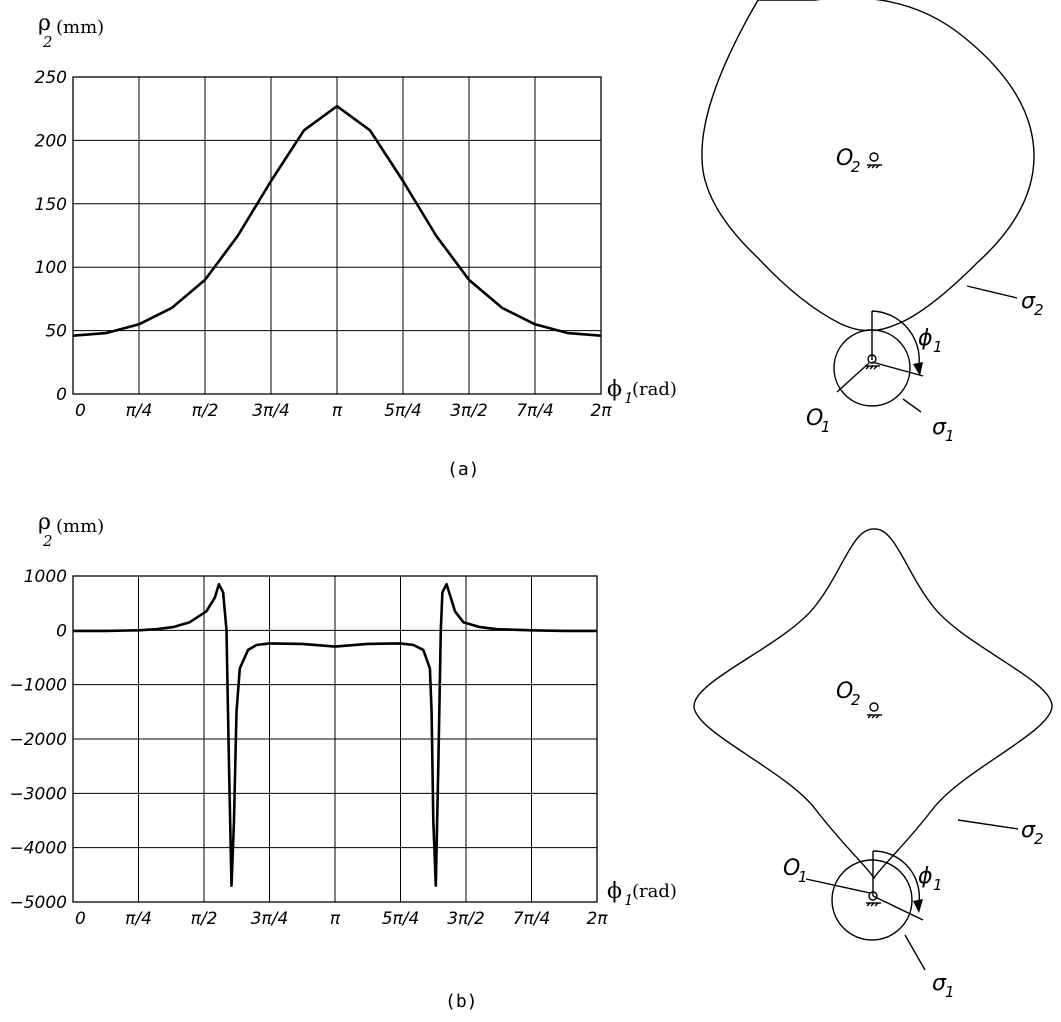  I want to click on chart-a-yunit: (mm), so click(80, 27).